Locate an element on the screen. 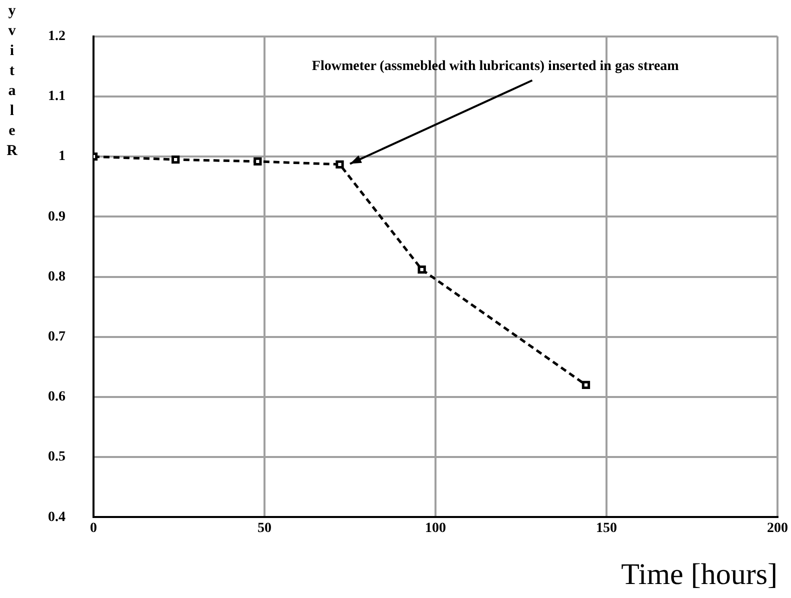  y-tick-label: 0.8 is located at coordinates (57, 276).